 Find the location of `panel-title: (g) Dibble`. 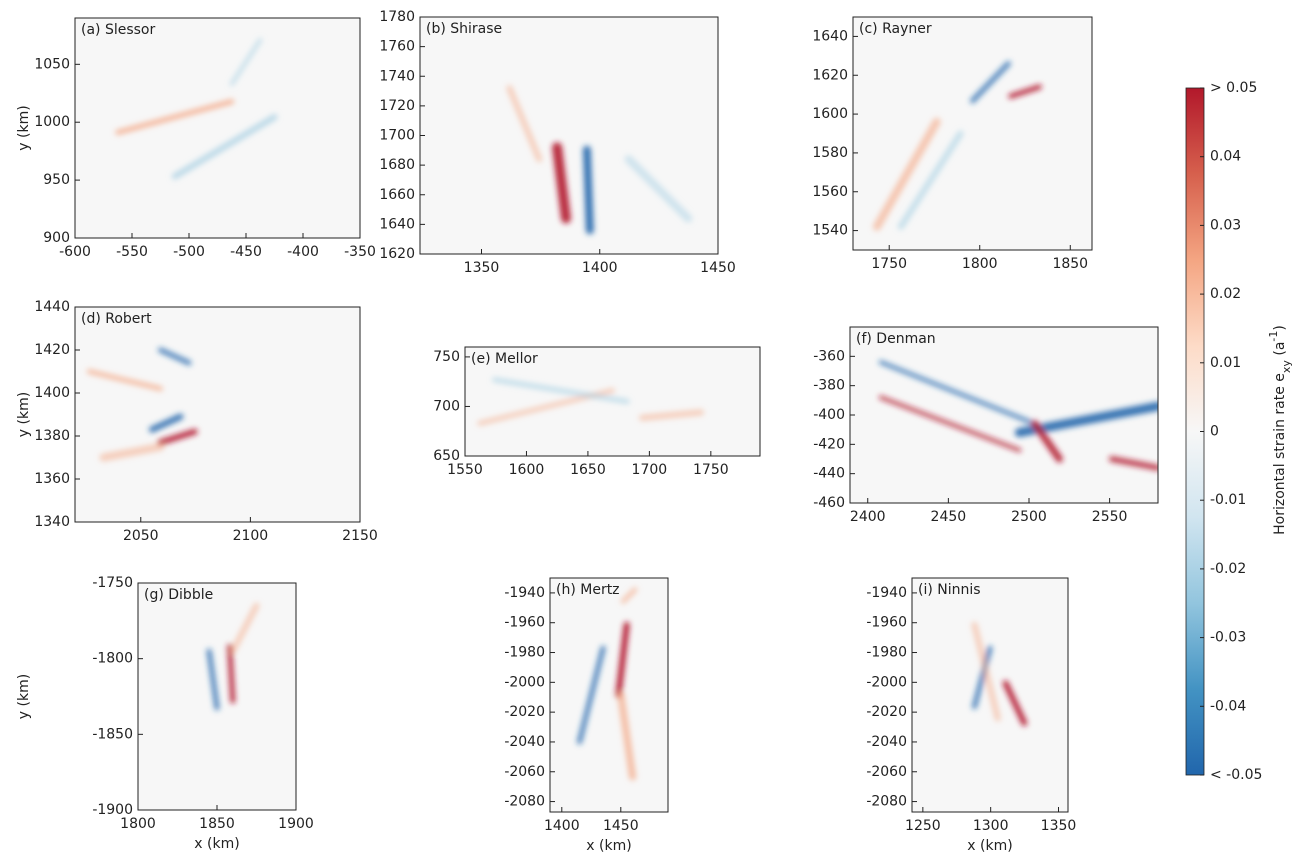

panel-title: (g) Dibble is located at coordinates (178, 595).